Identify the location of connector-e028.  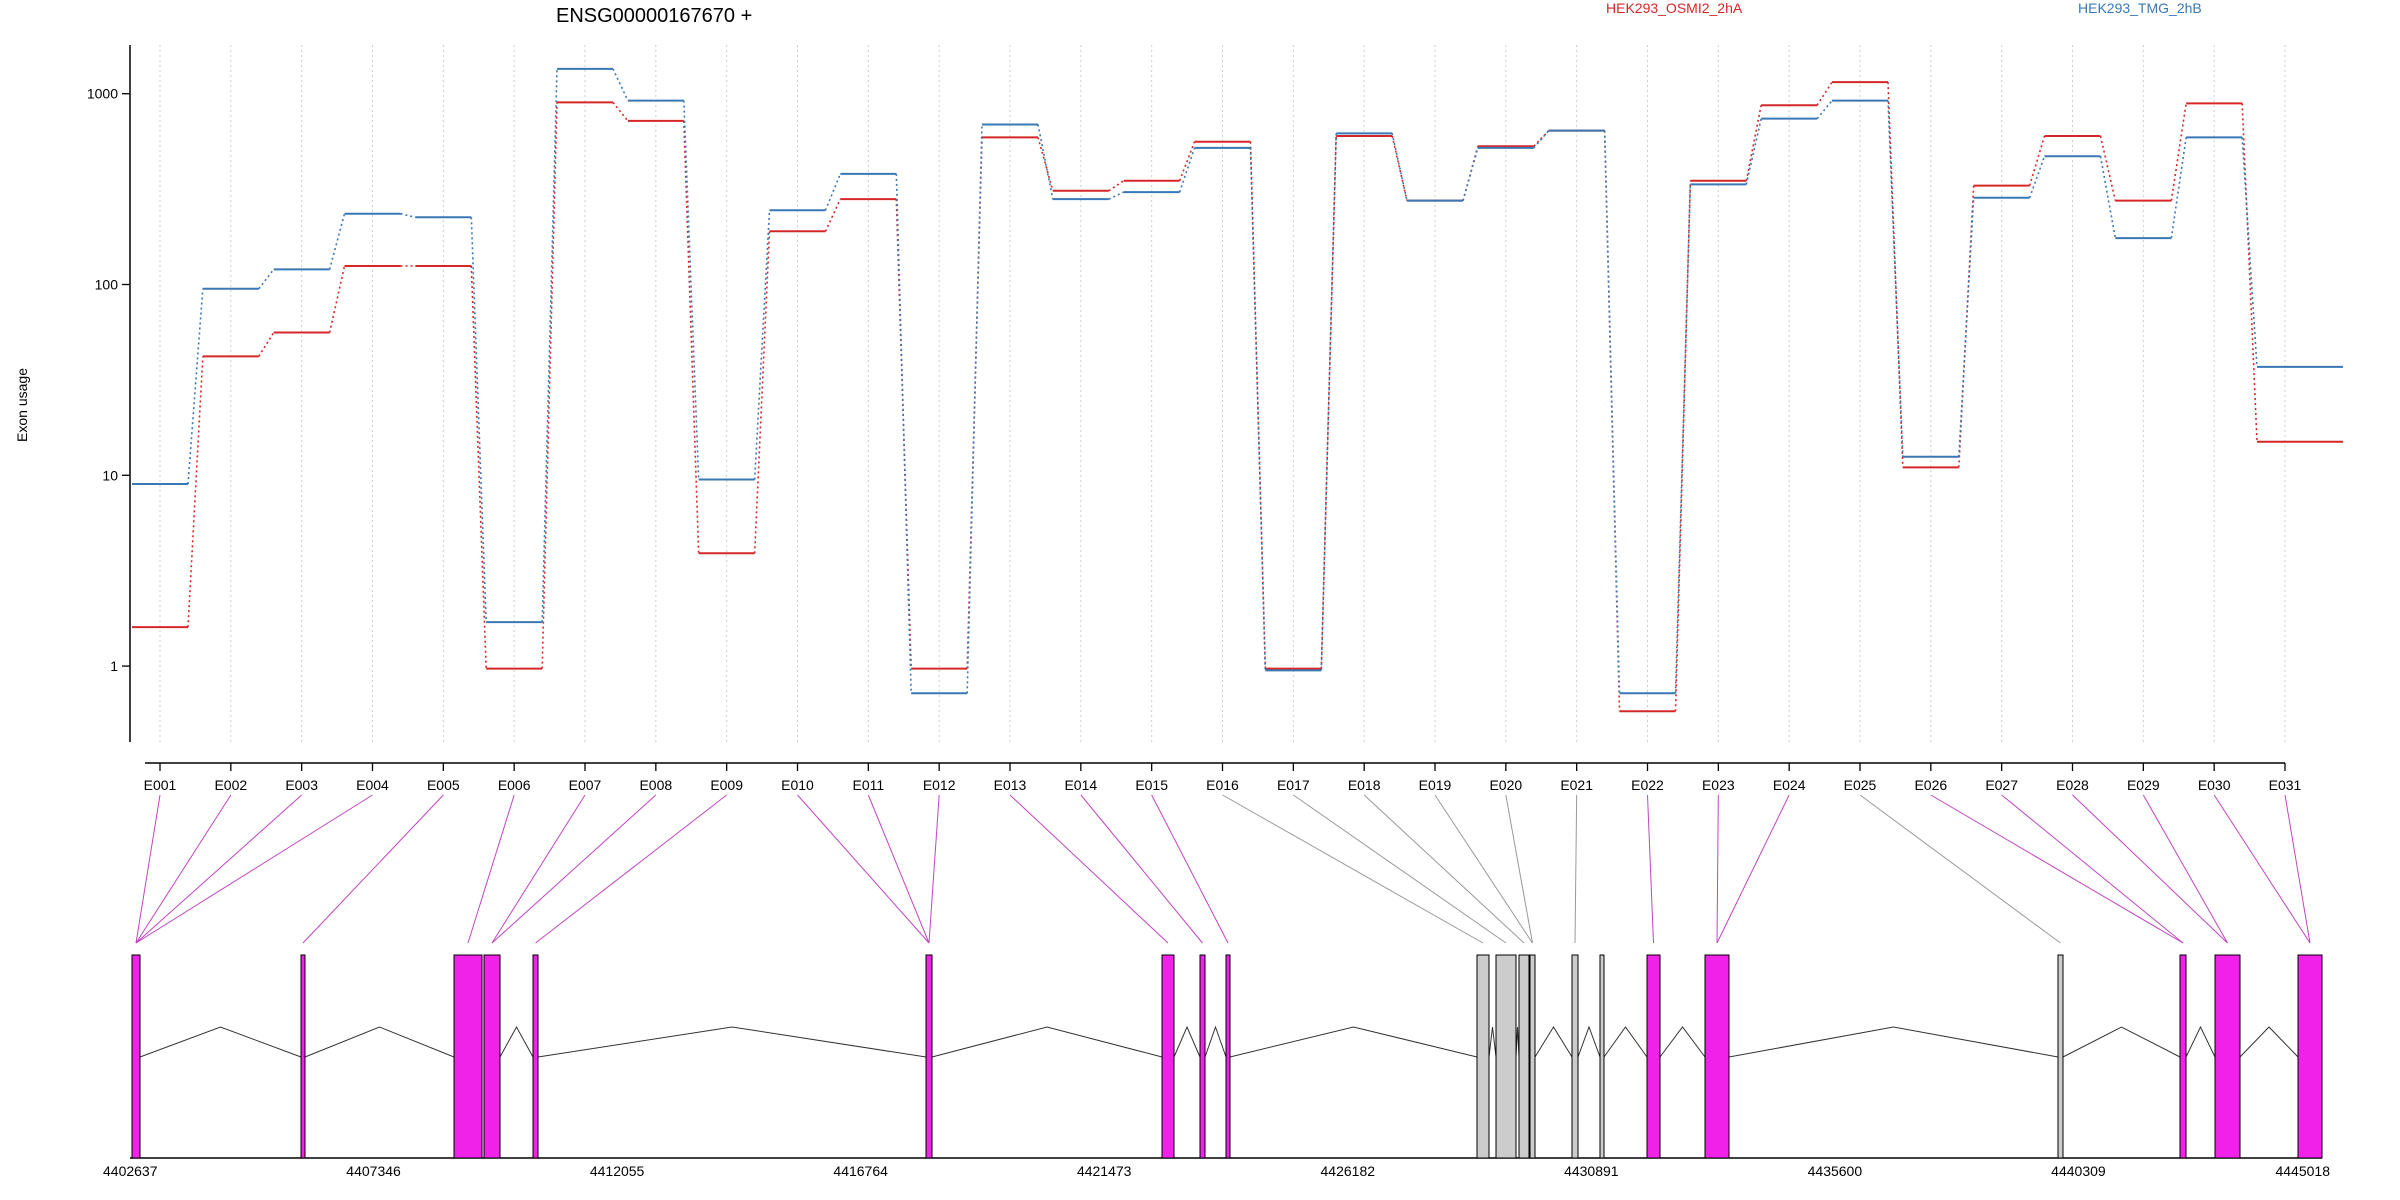
(2150, 869).